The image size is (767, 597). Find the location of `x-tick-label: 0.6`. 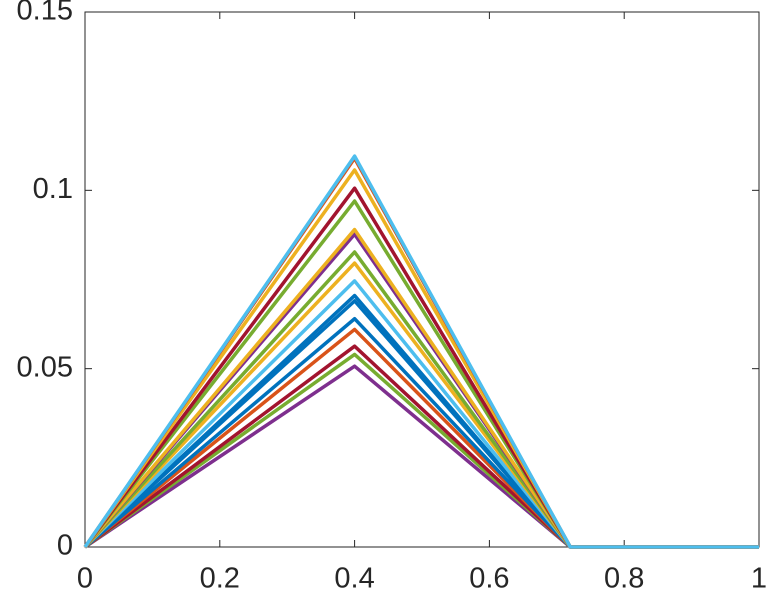

x-tick-label: 0.6 is located at coordinates (489, 579).